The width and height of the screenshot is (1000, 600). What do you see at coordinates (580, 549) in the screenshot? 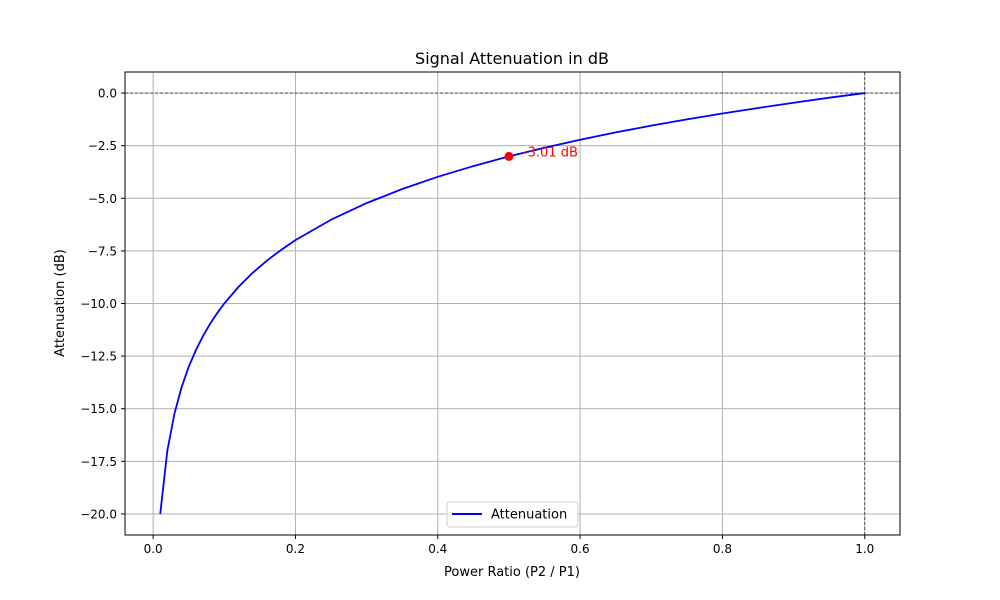
I see `x-tick-label: 0.6` at bounding box center [580, 549].